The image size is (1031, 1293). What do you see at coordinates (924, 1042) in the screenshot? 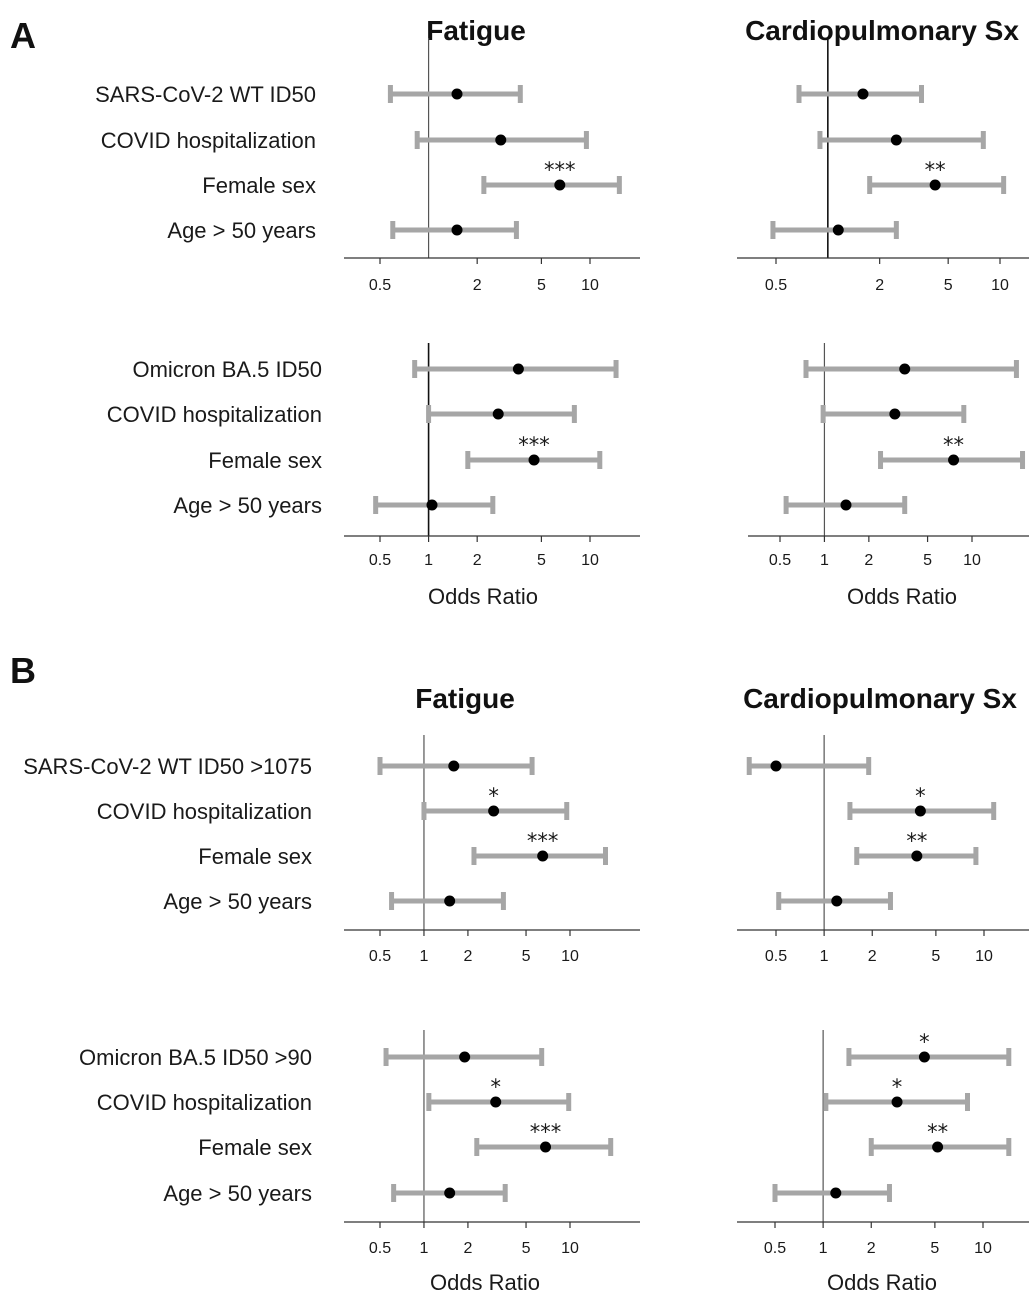
I see `significance-marker: *` at bounding box center [924, 1042].